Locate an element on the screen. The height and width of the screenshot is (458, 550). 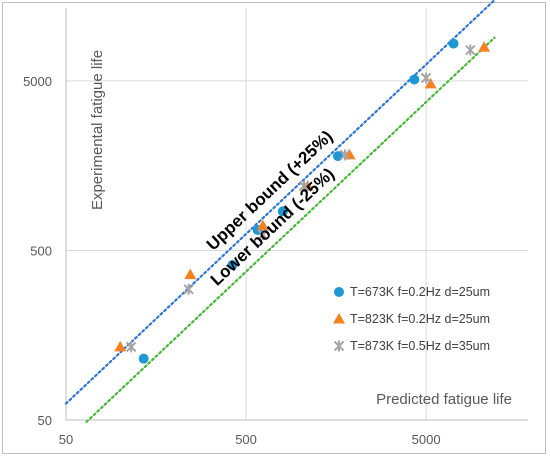
y-tick-label: 5000 is located at coordinates (37, 81).